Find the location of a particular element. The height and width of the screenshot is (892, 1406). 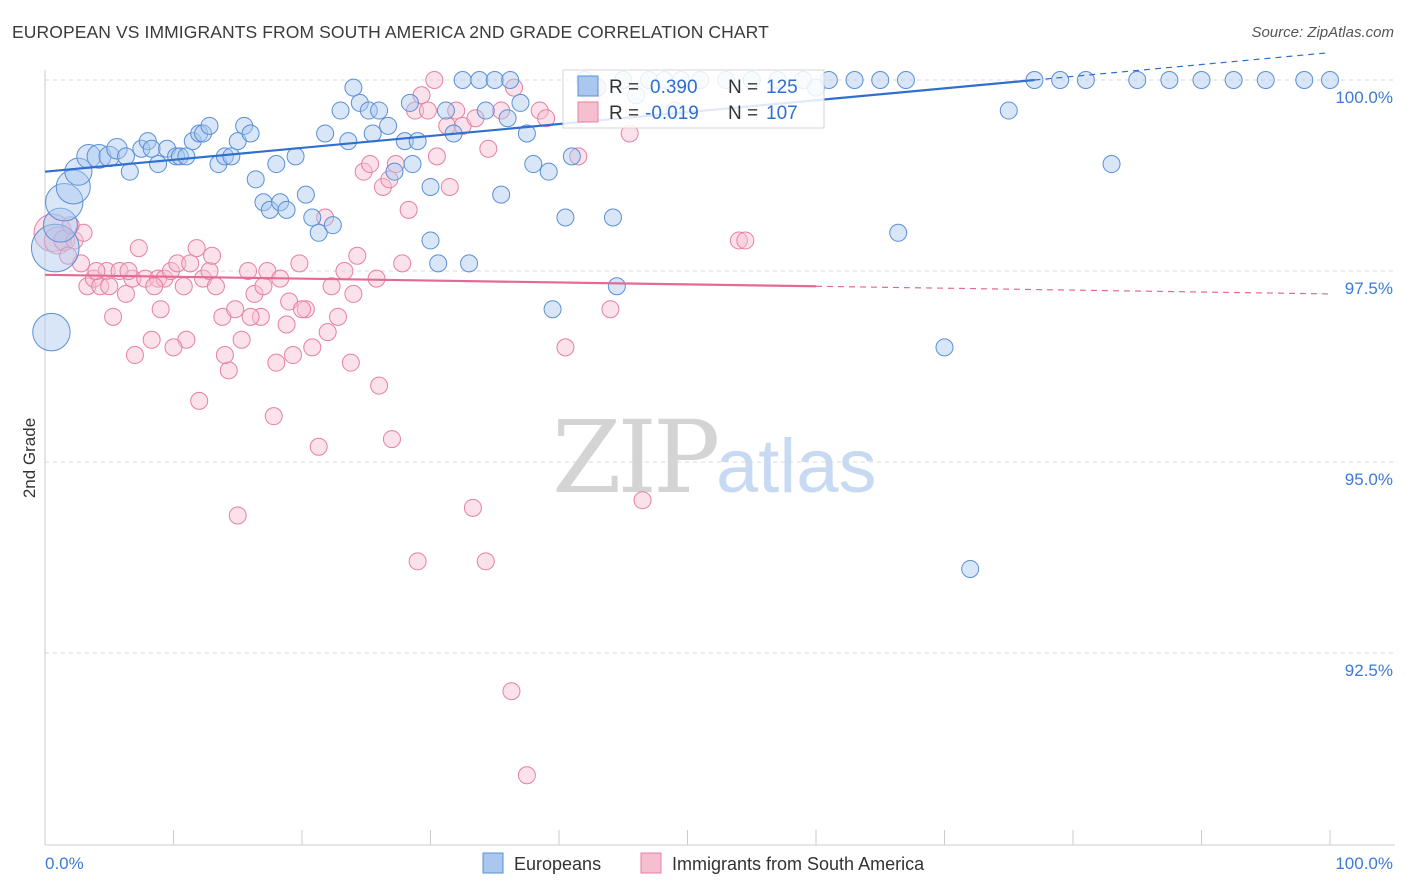

legend-swatch-europeans is located at coordinates (493, 863).